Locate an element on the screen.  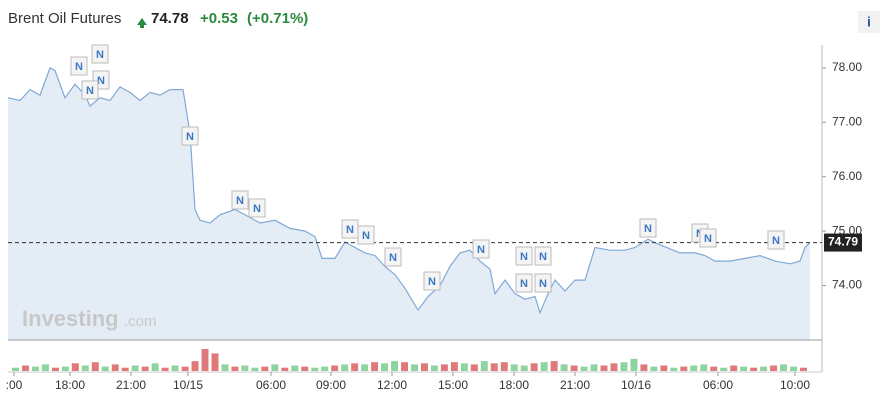
last-price-label: 74.79 is located at coordinates (843, 242).